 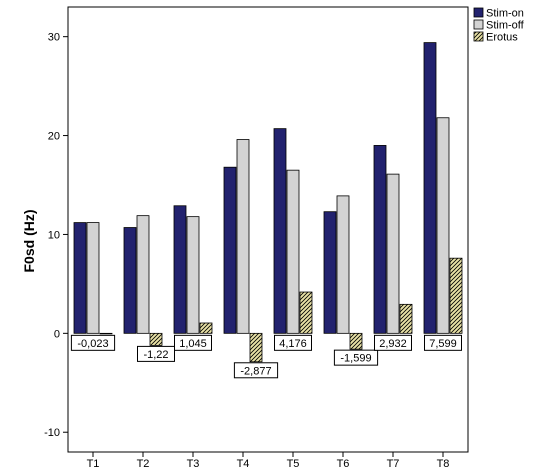 What do you see at coordinates (54, 235) in the screenshot?
I see `y-tick-label: 10` at bounding box center [54, 235].